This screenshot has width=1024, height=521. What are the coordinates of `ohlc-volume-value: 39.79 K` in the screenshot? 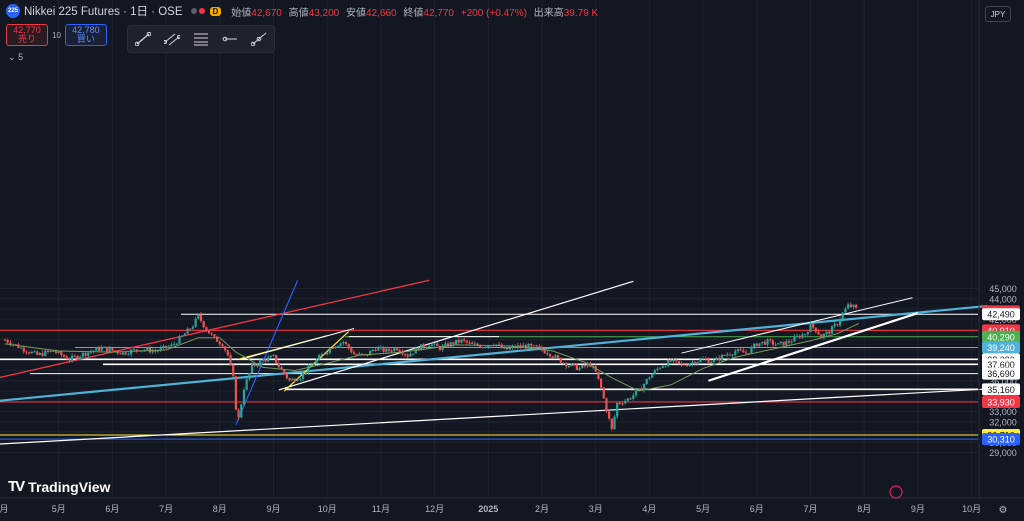 It's located at (581, 13).